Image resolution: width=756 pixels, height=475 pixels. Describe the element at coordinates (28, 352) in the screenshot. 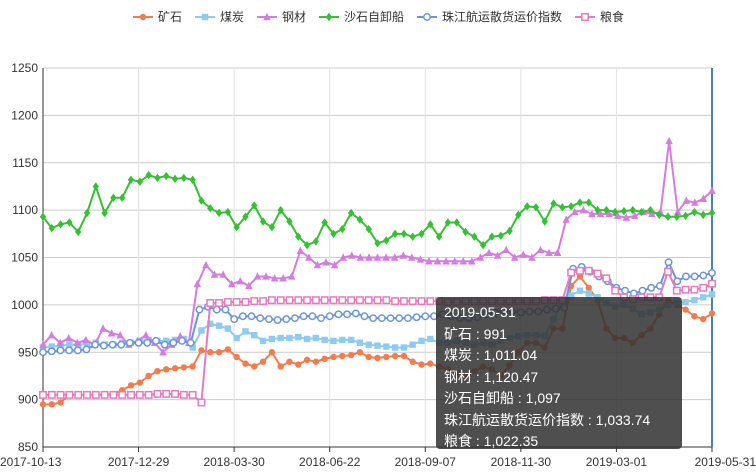

I see `y-tick-label: 950` at that location.